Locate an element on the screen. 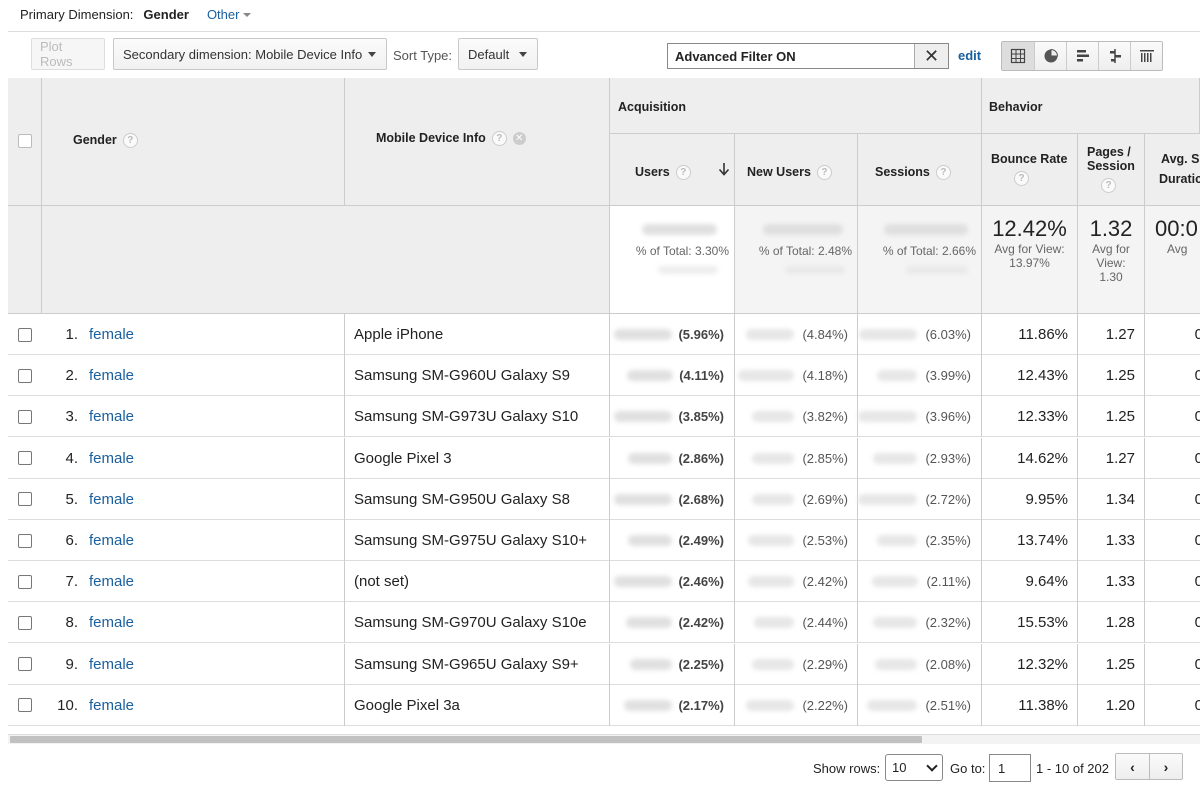 The image size is (1200, 792). show-rows-select: 10 is located at coordinates (914, 767).